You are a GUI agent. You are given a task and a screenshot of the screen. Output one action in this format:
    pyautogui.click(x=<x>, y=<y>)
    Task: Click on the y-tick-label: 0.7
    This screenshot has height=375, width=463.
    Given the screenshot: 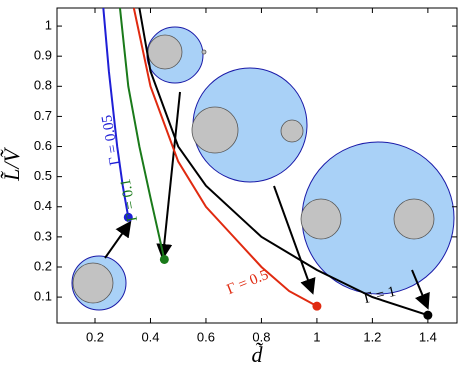 What is the action you would take?
    pyautogui.click(x=43, y=115)
    